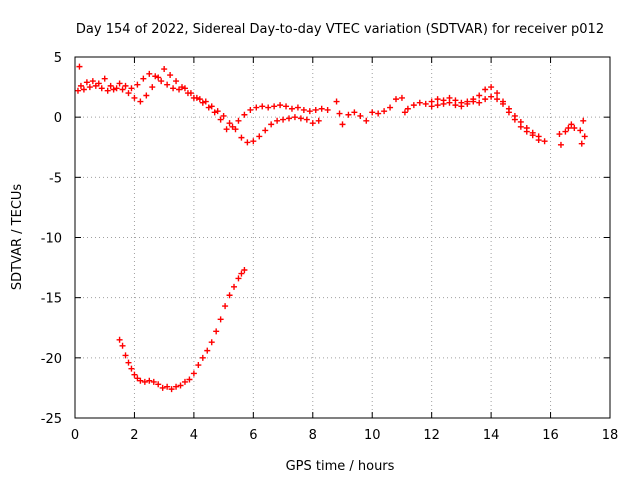 Image resolution: width=640 pixels, height=480 pixels. I want to click on series-tail-track, so click(572, 132).